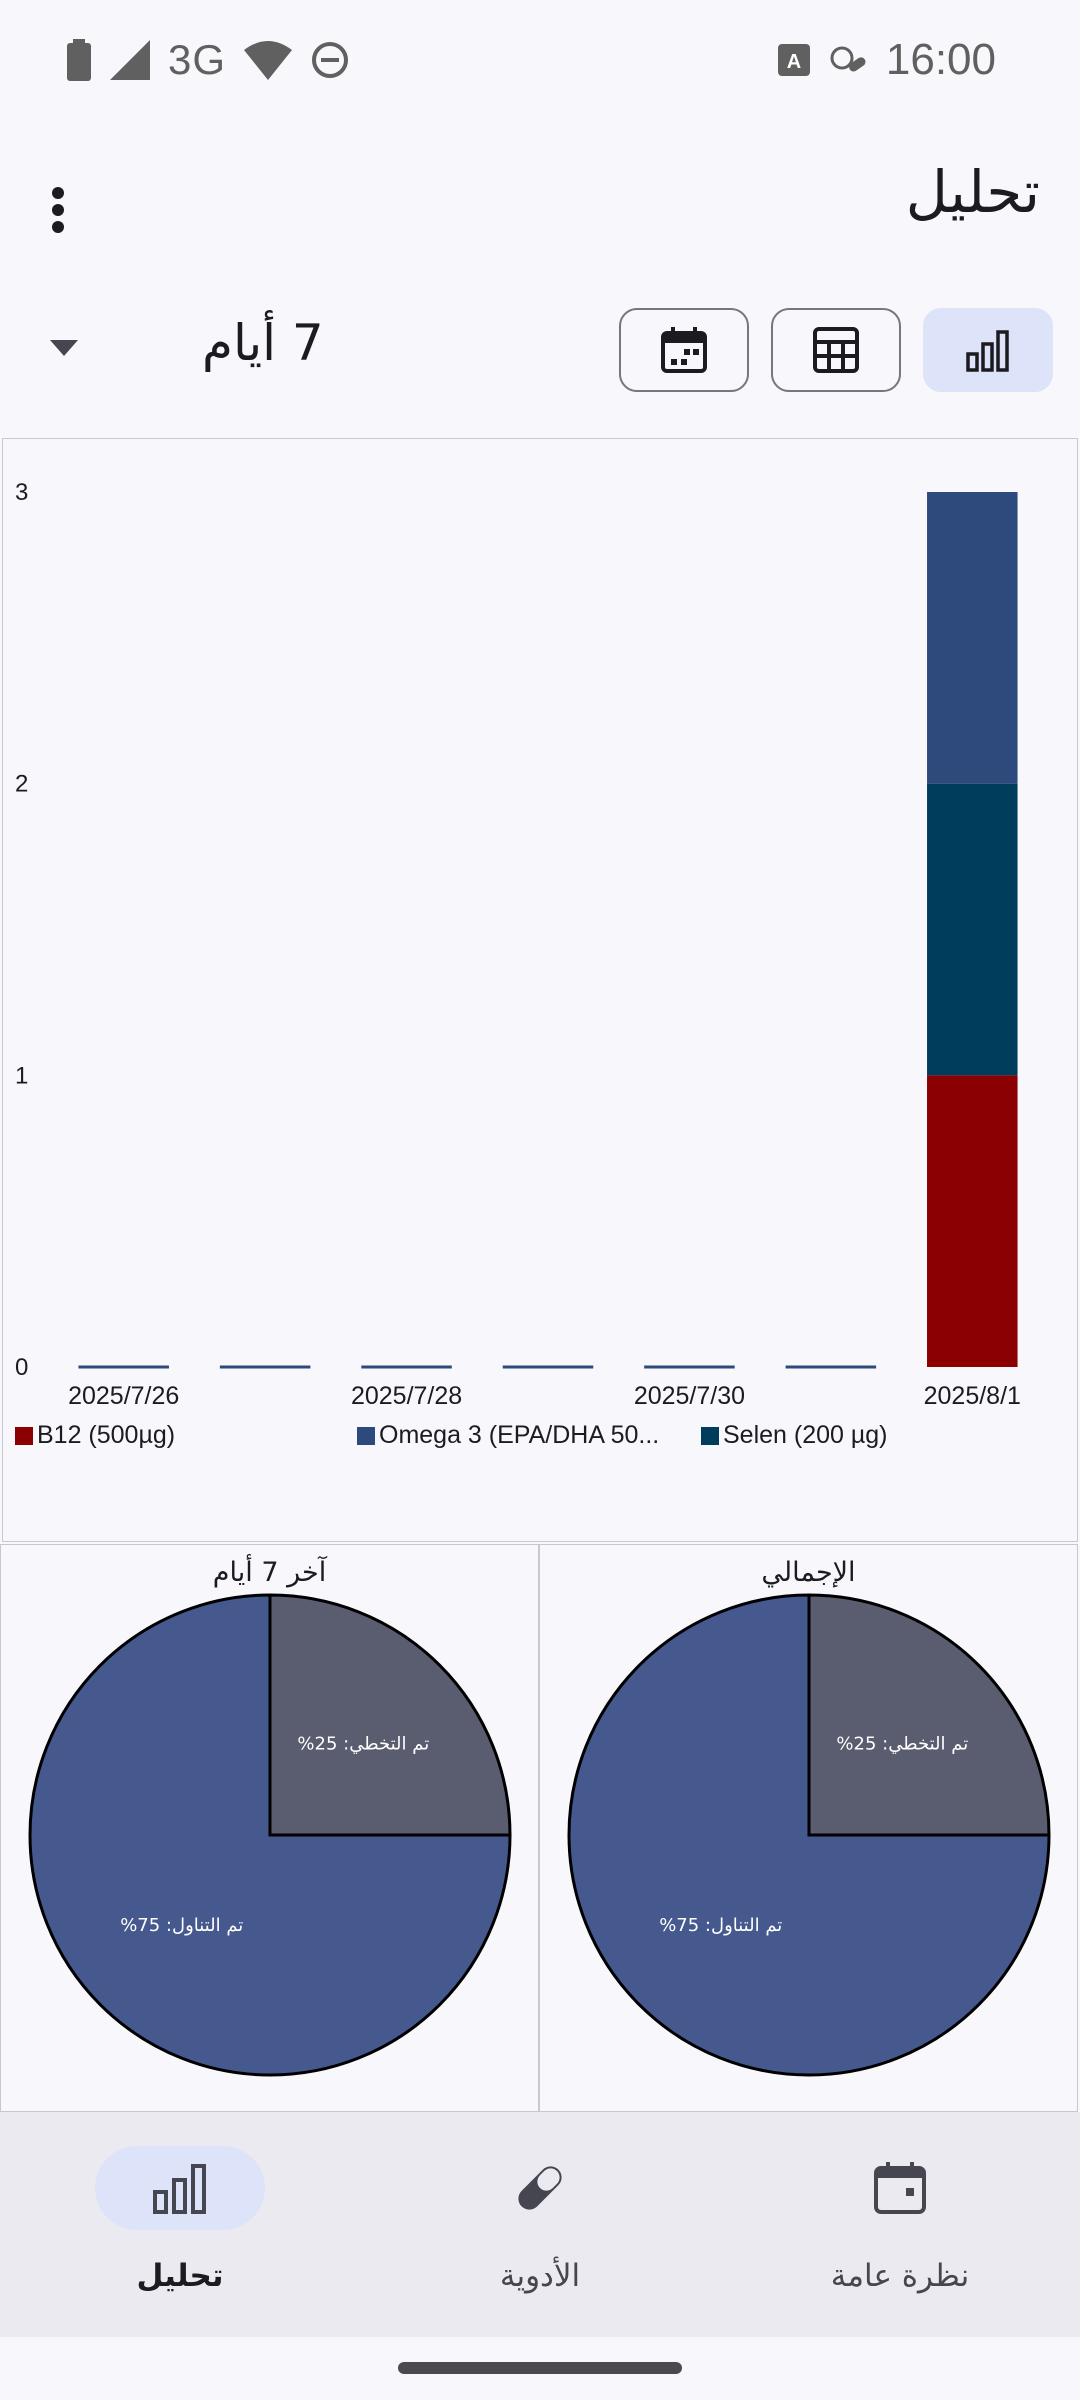 This screenshot has width=1080, height=2400. I want to click on nav-label-analysis: تحليل, so click(180, 2276).